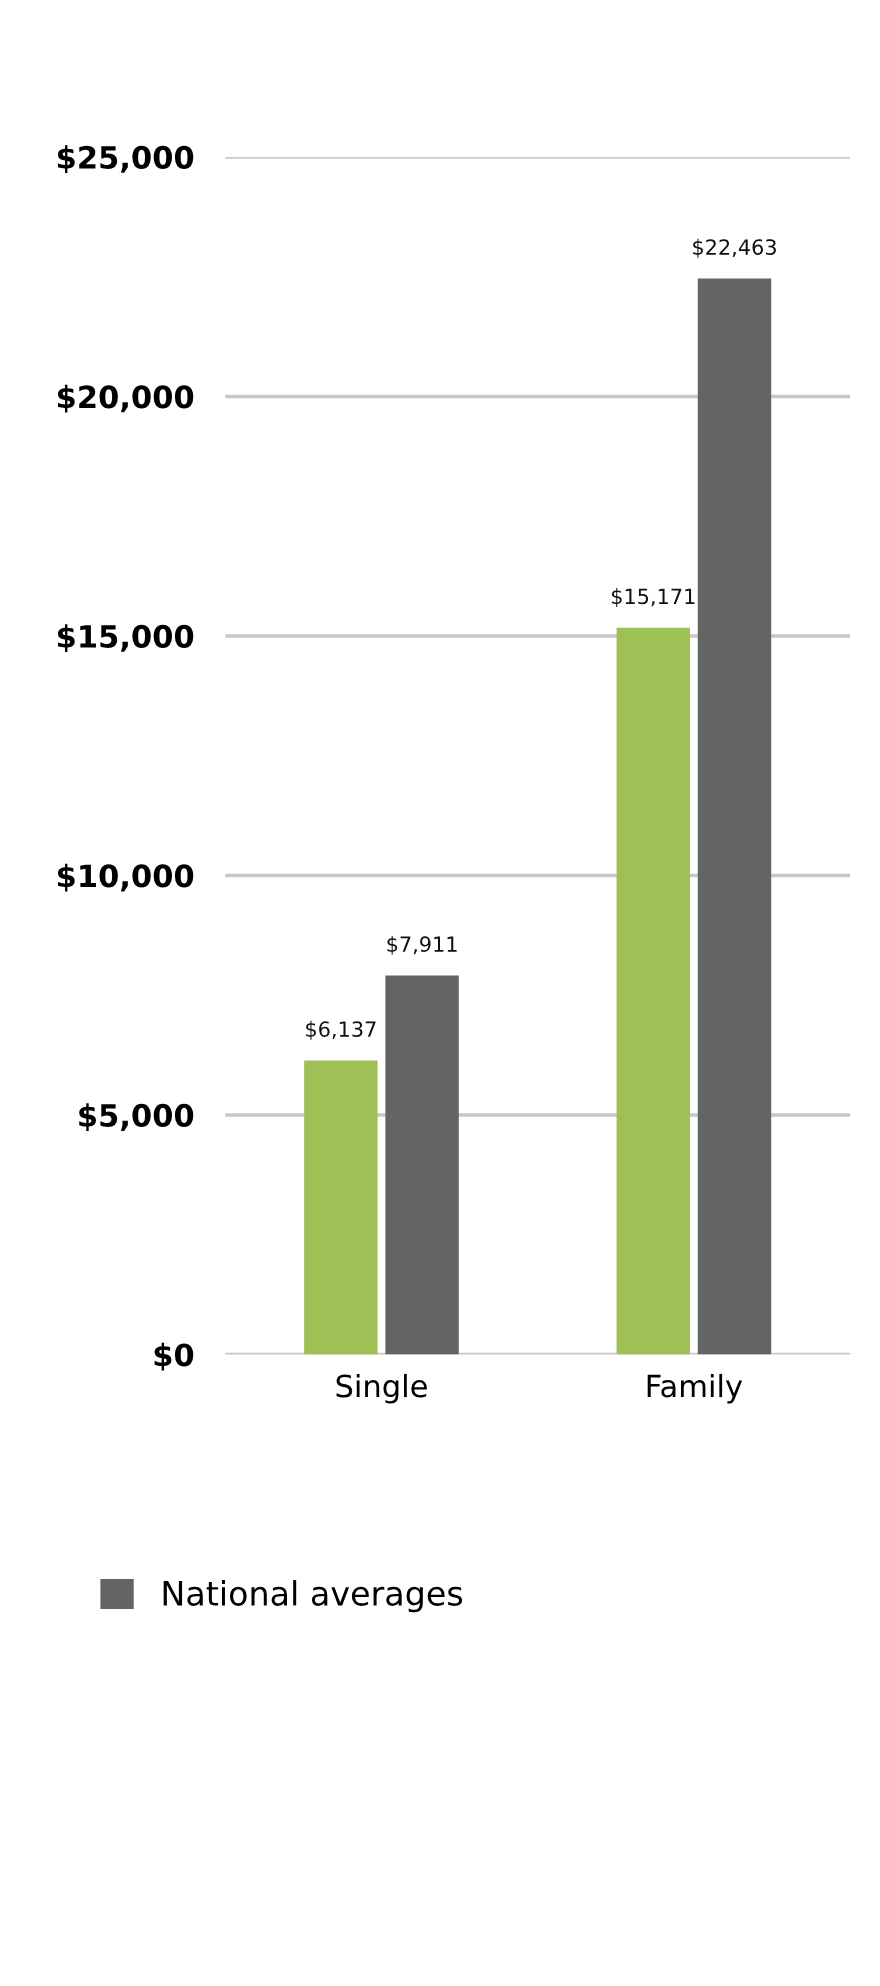 This screenshot has height=1986, width=880. I want to click on y-tick-label: $20,000, so click(125, 398).